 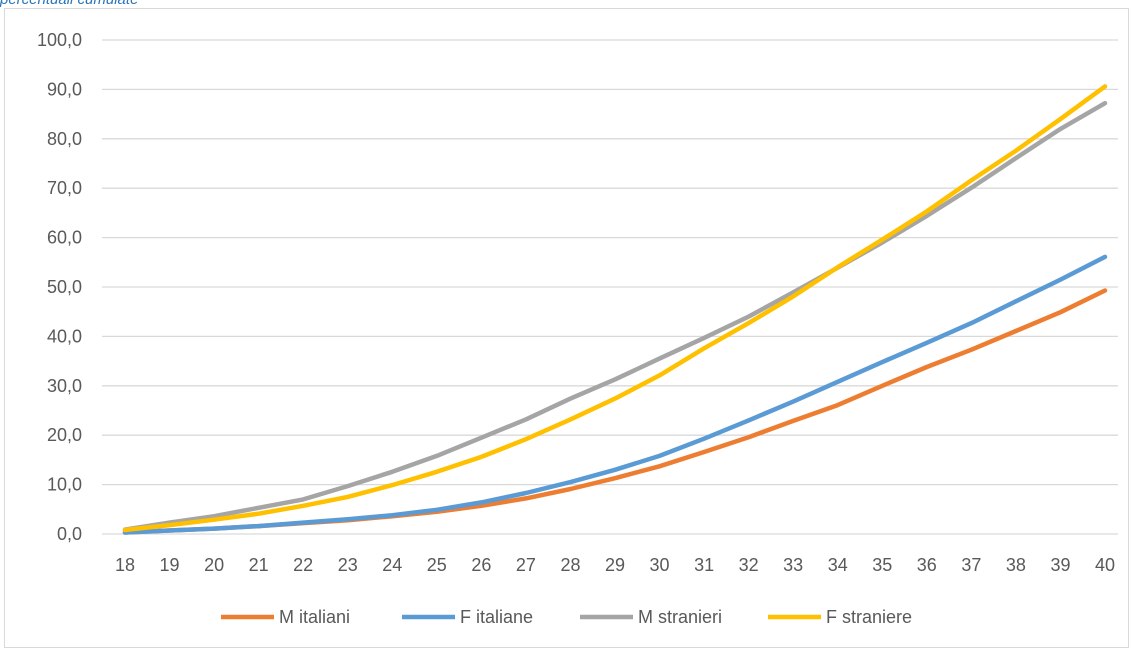 I want to click on y-tick-label: 60,0, so click(x=64, y=238).